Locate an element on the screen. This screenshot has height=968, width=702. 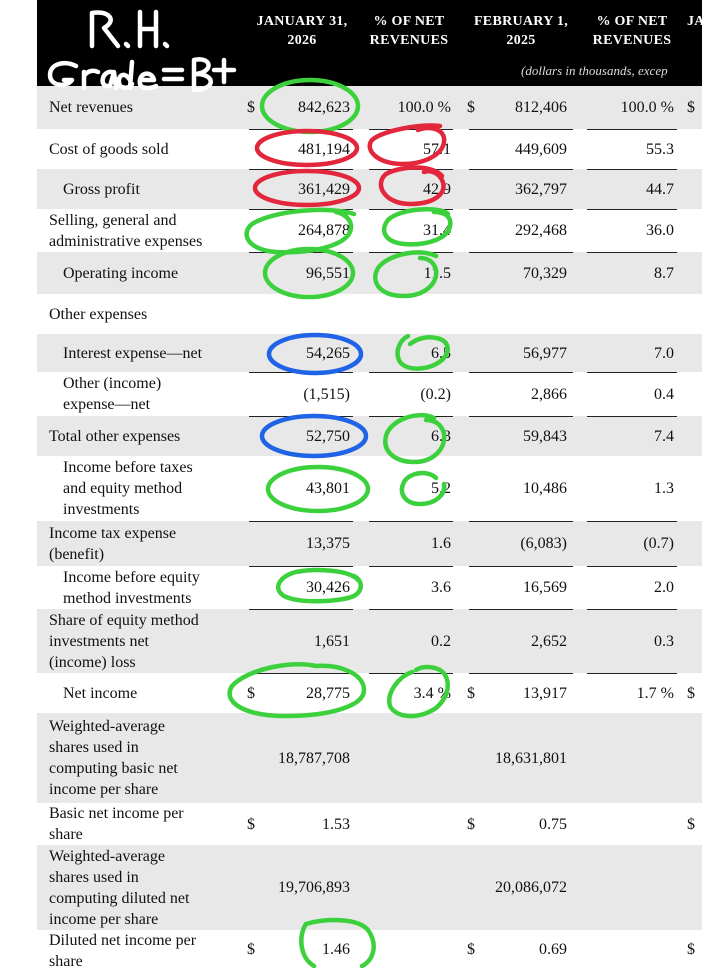
value-jan-2026: 13,375 is located at coordinates (328, 543).